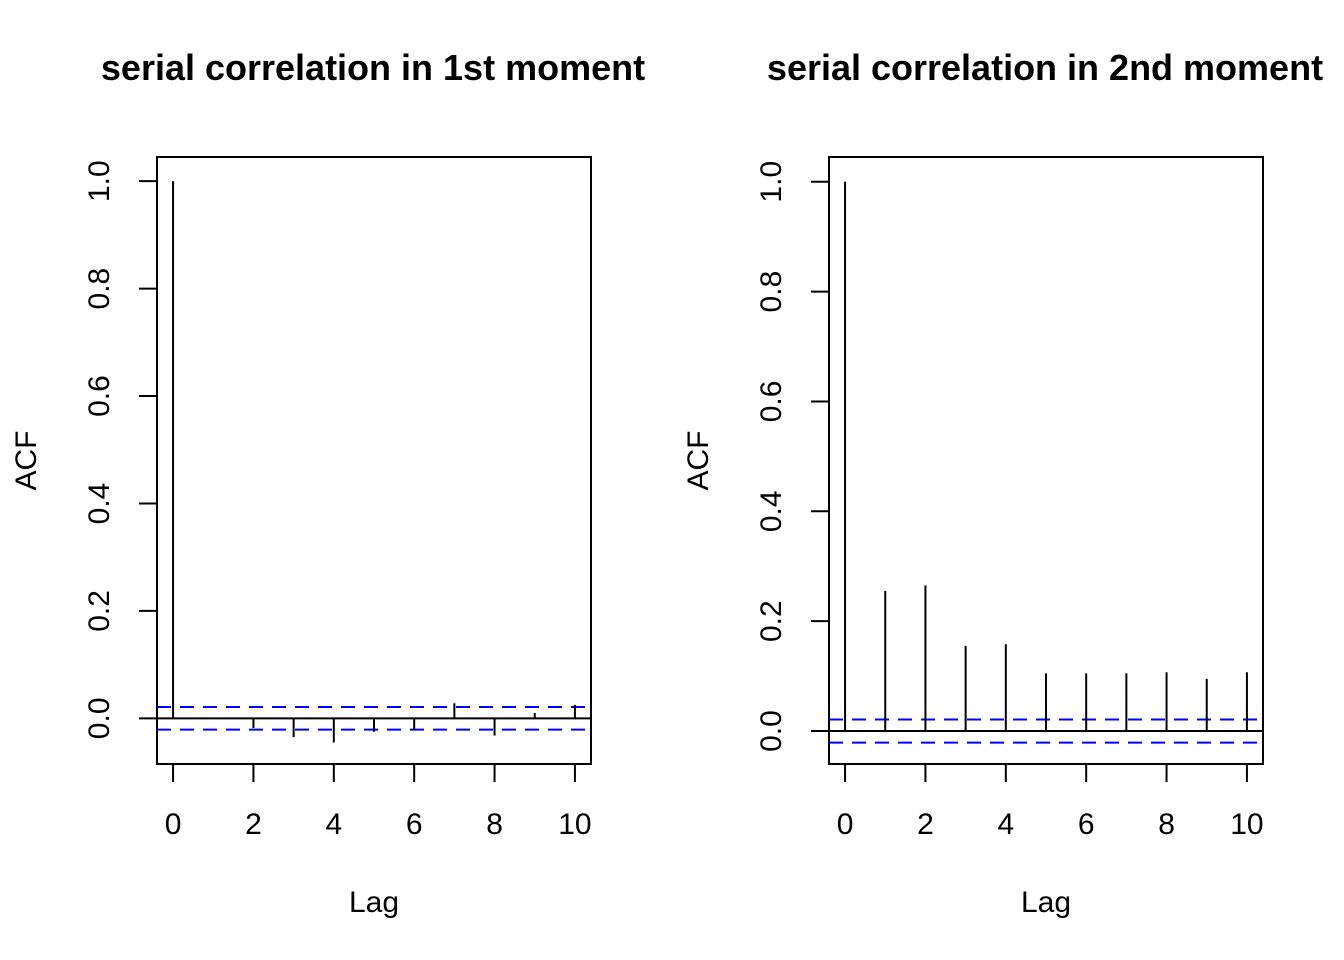 The width and height of the screenshot is (1344, 960). I want to click on chart-title: serial correlation in 1st moment, so click(373, 67).